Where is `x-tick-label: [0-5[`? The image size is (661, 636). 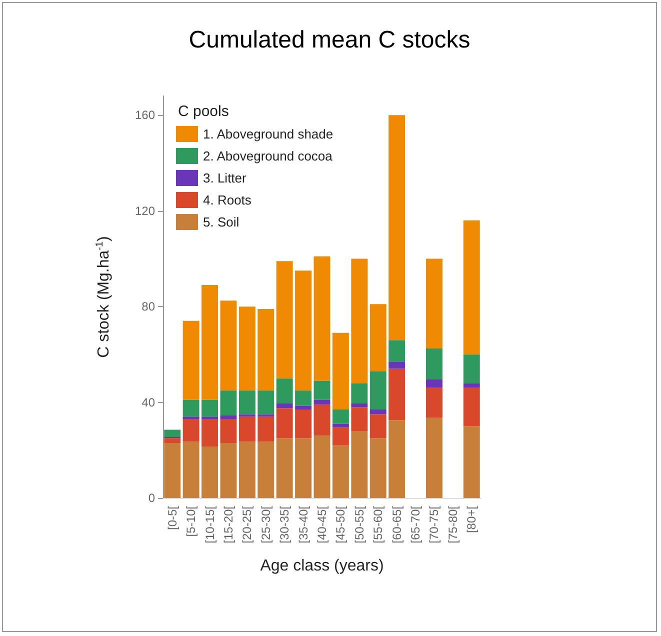
x-tick-label: [0-5[ is located at coordinates (172, 517).